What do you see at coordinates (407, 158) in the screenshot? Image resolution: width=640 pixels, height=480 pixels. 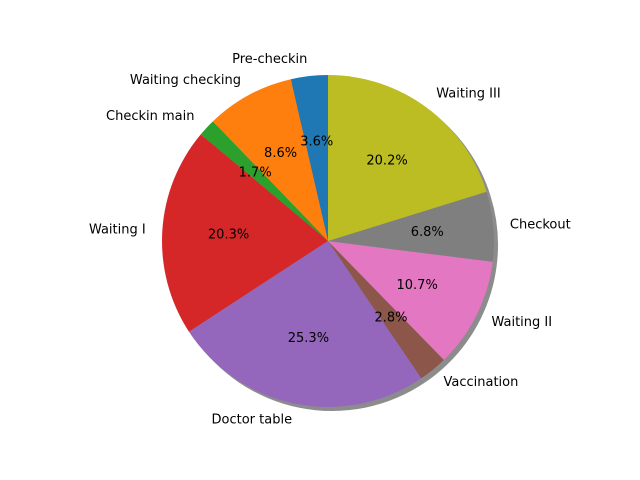 I see `slice-waiting-iii` at bounding box center [407, 158].